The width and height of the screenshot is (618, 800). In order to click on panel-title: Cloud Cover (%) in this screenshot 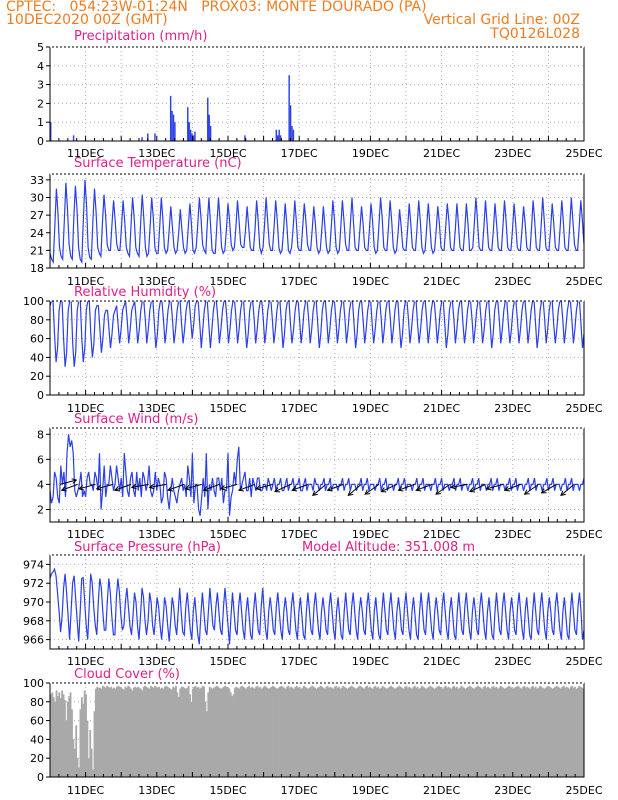, I will do `click(127, 674)`.